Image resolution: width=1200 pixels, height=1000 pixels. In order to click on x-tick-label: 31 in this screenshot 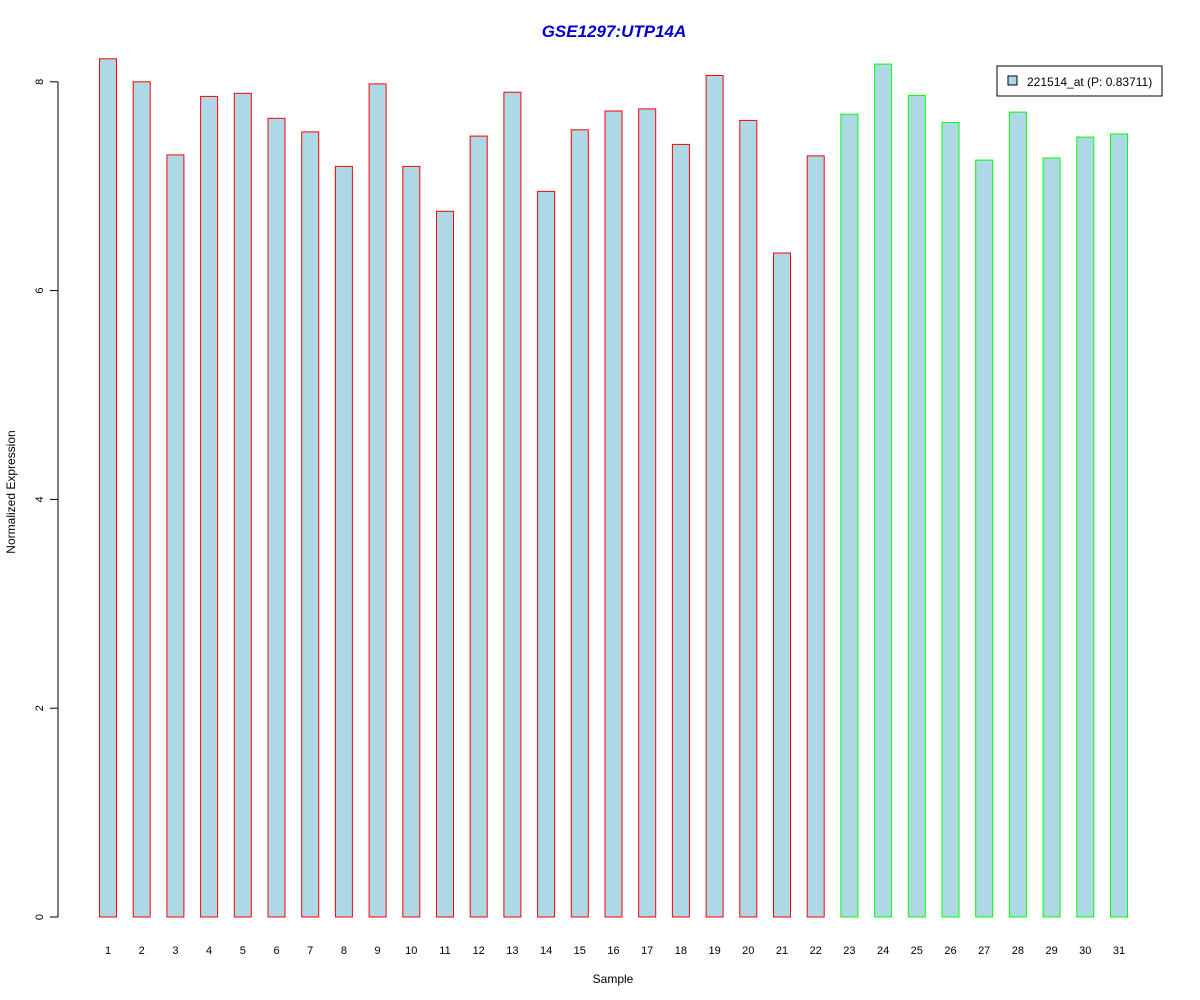, I will do `click(1119, 951)`.